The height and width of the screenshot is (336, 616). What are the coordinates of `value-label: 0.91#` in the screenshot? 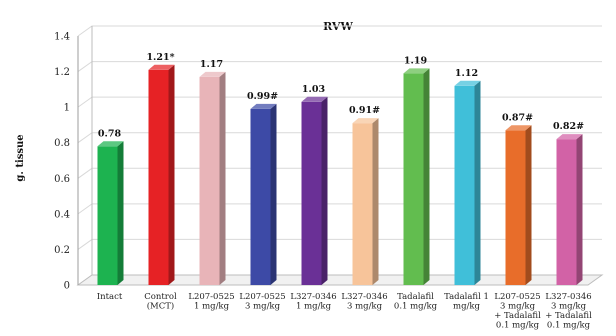 It's located at (364, 110).